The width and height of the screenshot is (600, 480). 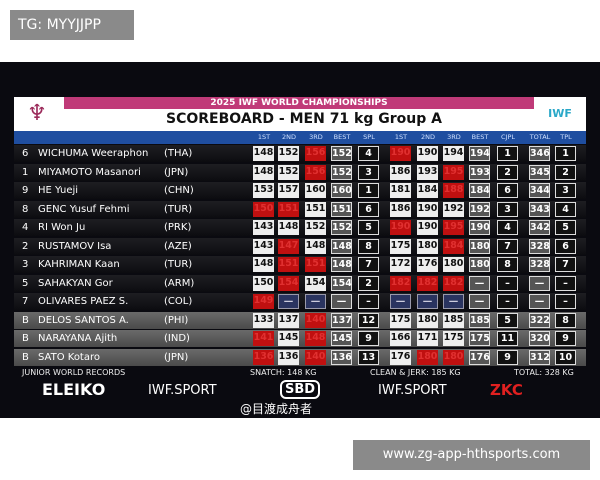 What do you see at coordinates (341, 283) in the screenshot?
I see `snatch-best: 154` at bounding box center [341, 283].